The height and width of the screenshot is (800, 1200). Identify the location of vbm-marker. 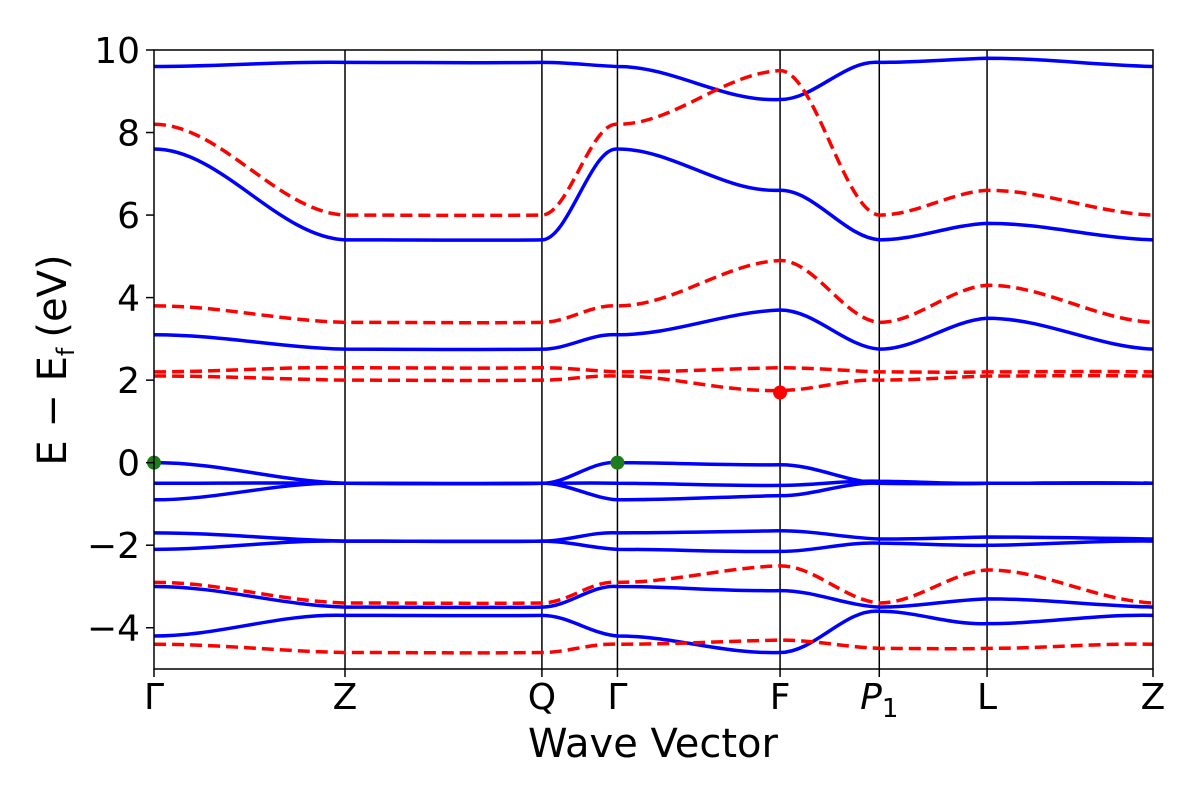
(617, 462).